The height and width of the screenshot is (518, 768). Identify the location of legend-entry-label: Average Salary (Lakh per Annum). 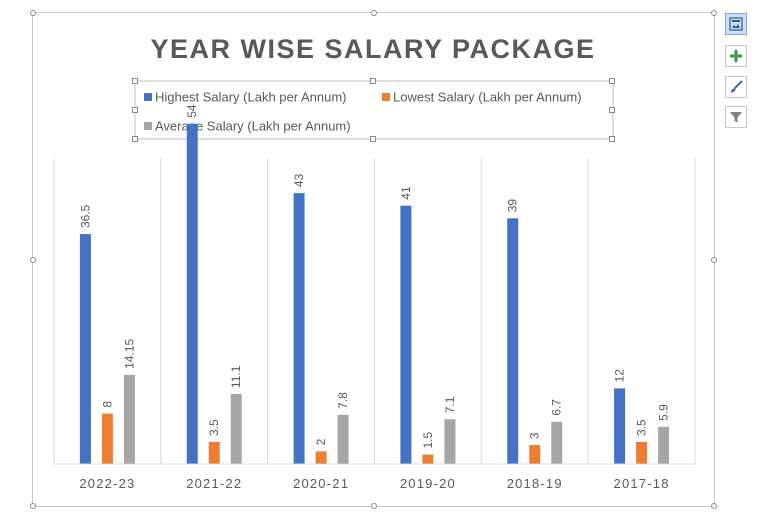
(253, 126).